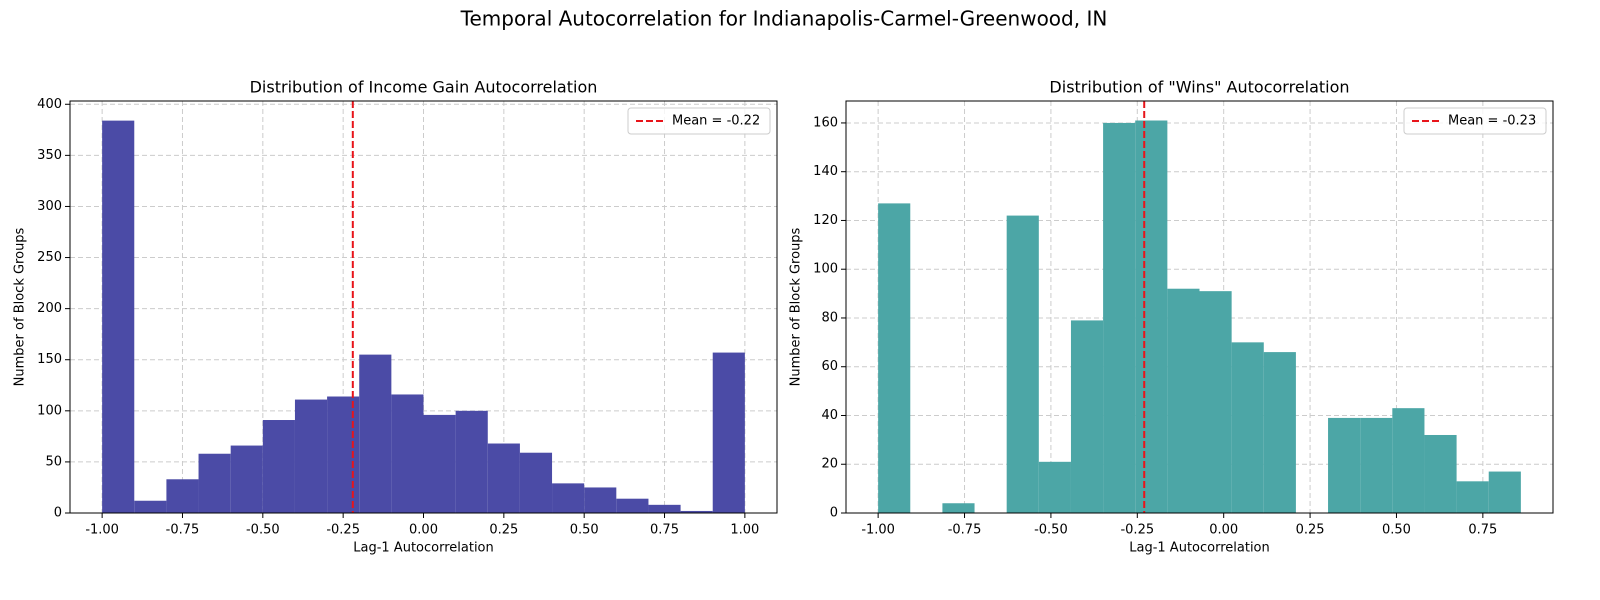 This screenshot has width=1600, height=600. I want to click on y-tick-label: 120, so click(825, 220).